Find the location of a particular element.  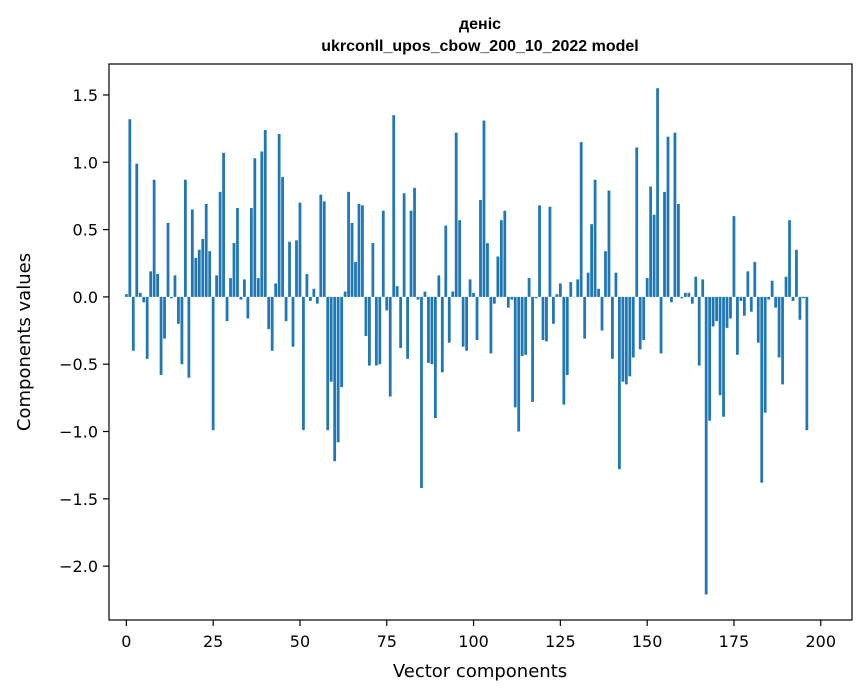

x-axis: 0 25 50 75 100 125 150 175 200 is located at coordinates (478, 635).